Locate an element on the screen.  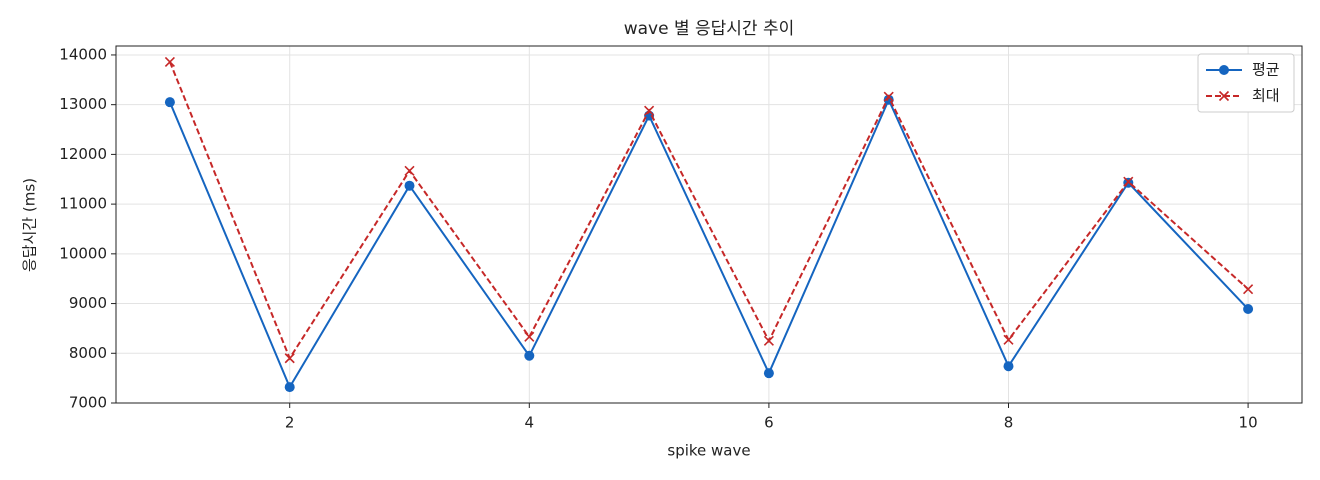
x-tick-label: 8 is located at coordinates (1009, 423).